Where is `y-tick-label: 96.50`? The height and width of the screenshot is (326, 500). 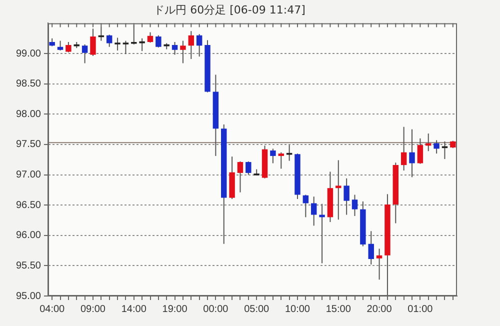 y-tick-label: 96.50 is located at coordinates (29, 205).